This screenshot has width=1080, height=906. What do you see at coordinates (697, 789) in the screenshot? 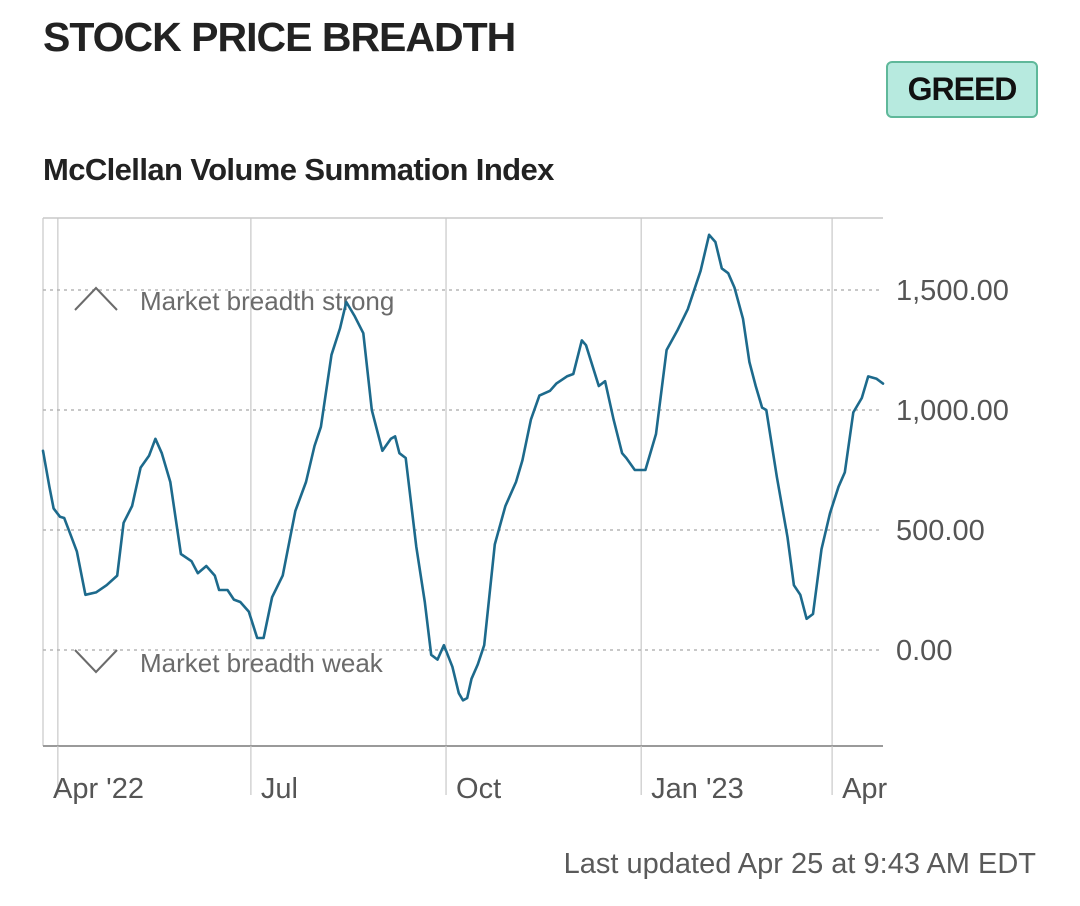
I see `x-tick-label: Jan '23` at bounding box center [697, 789].